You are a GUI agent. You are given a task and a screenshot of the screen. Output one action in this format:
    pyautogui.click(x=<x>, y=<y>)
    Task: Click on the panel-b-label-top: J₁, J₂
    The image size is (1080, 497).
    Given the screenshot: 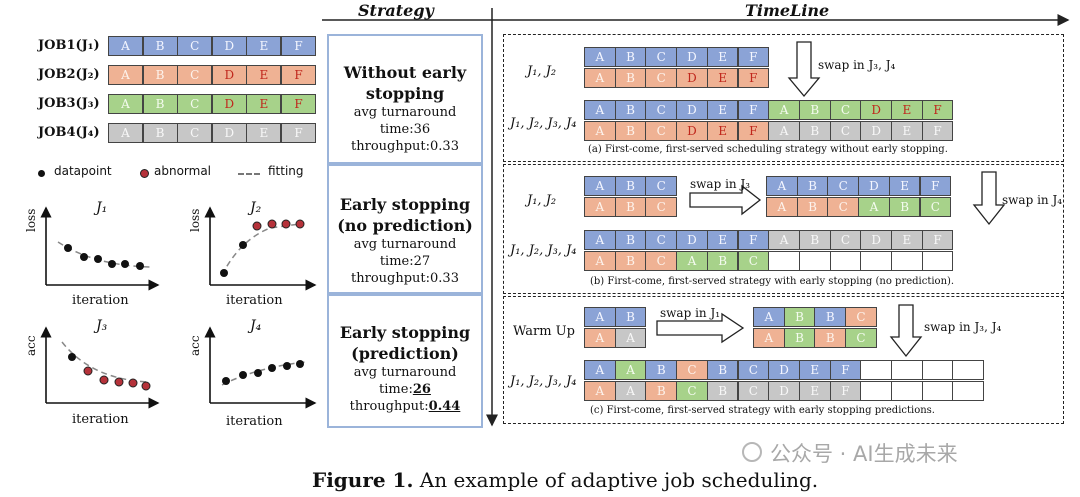 What is the action you would take?
    pyautogui.click(x=542, y=200)
    